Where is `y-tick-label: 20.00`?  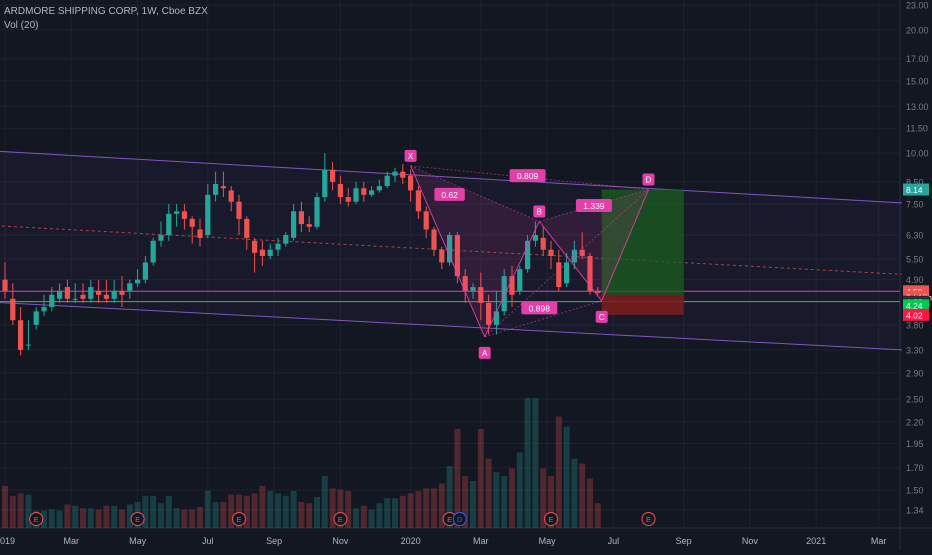
y-tick-label: 20.00 is located at coordinates (917, 30).